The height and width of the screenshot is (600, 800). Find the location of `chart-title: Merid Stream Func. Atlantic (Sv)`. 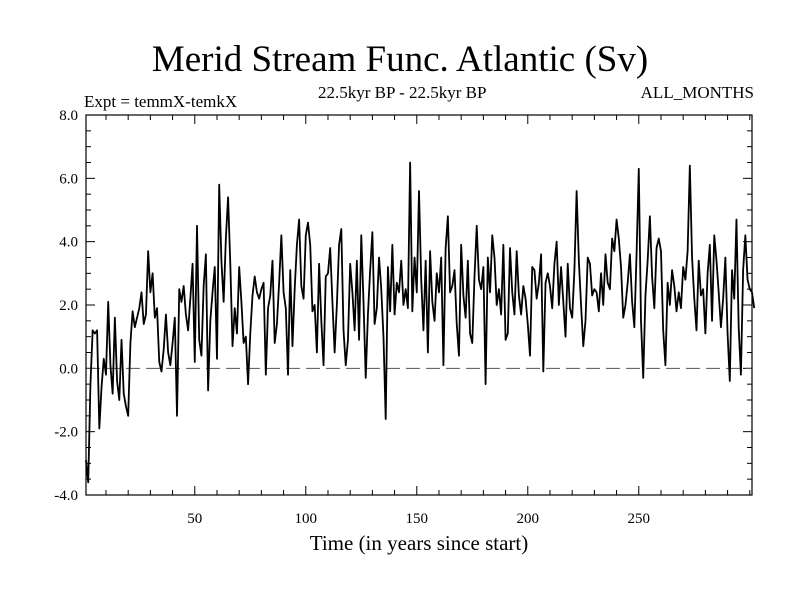

chart-title: Merid Stream Func. Atlantic (Sv) is located at coordinates (400, 59).